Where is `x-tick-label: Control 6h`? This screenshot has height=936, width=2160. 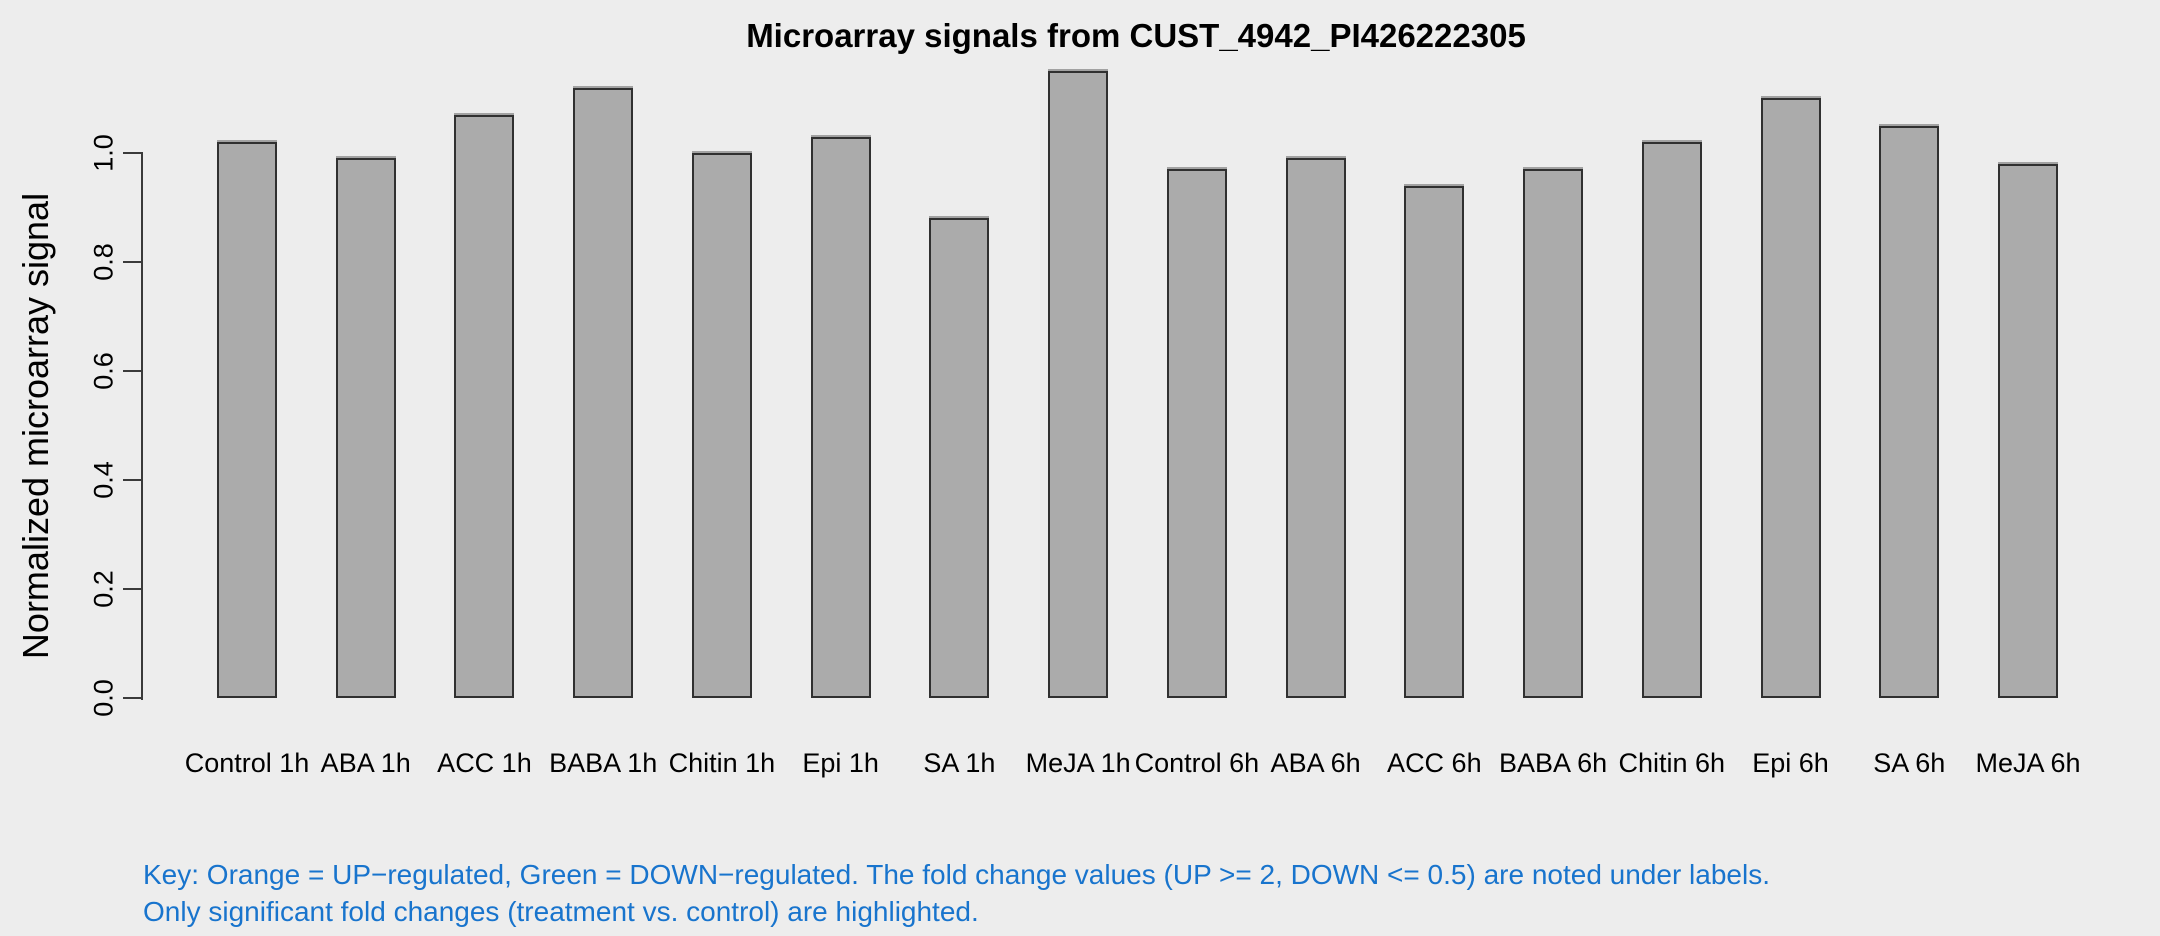
x-tick-label: Control 6h is located at coordinates (1197, 763).